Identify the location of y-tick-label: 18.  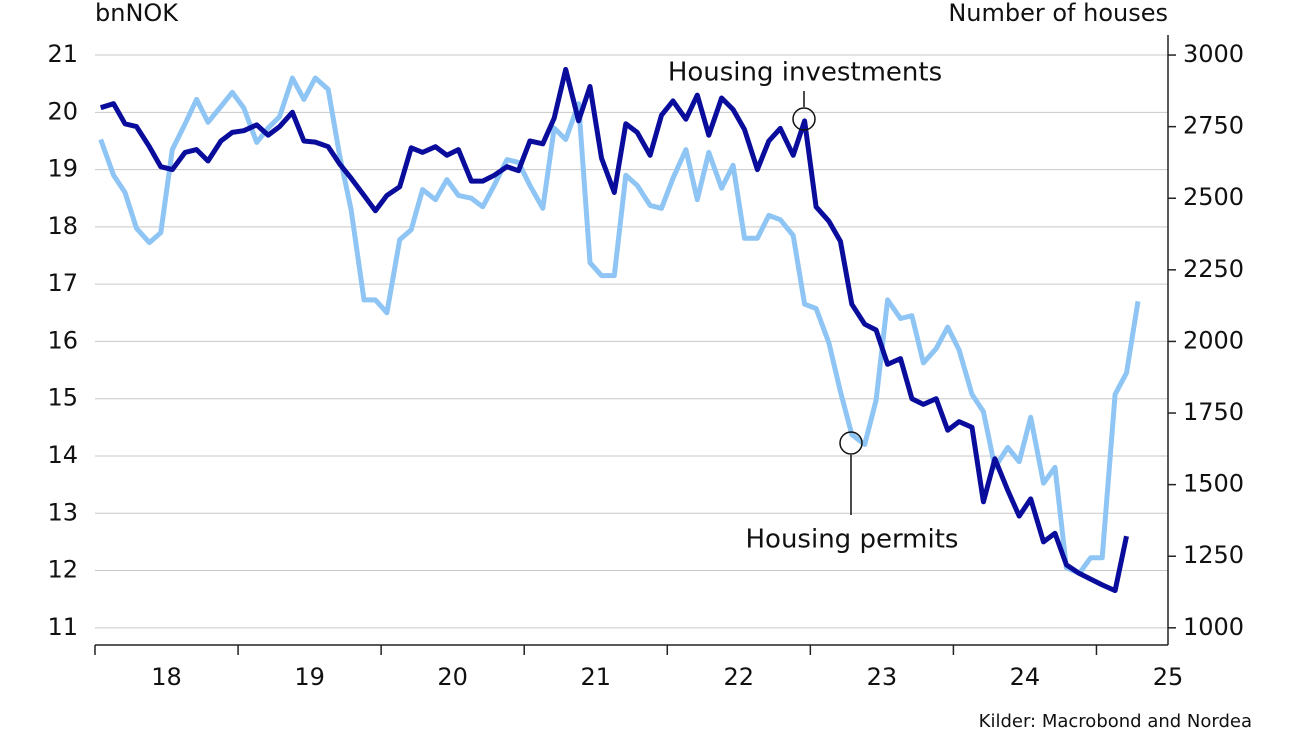
(62, 226).